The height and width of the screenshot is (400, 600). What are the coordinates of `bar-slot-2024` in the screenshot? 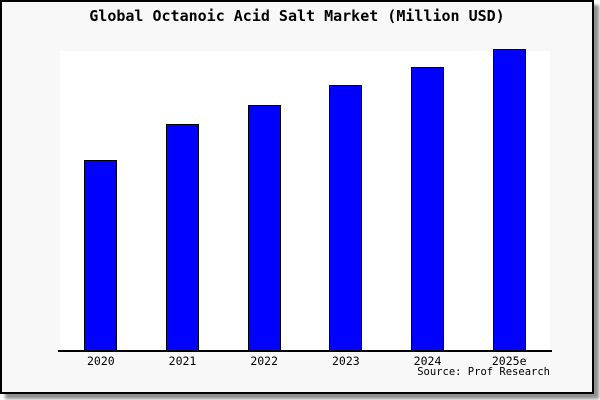 It's located at (428, 200).